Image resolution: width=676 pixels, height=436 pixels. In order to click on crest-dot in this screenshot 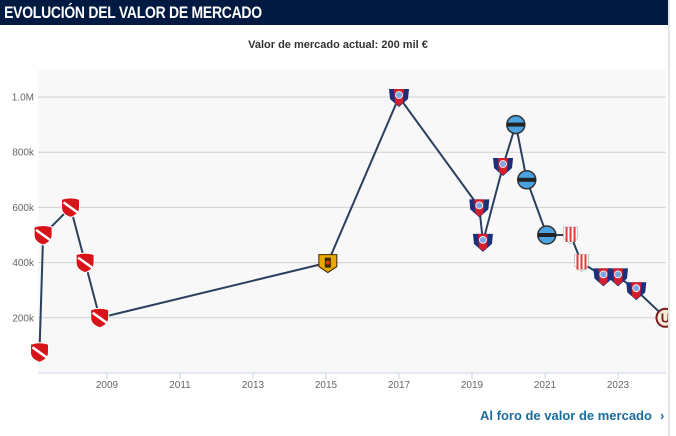, I will do `click(327, 262)`.